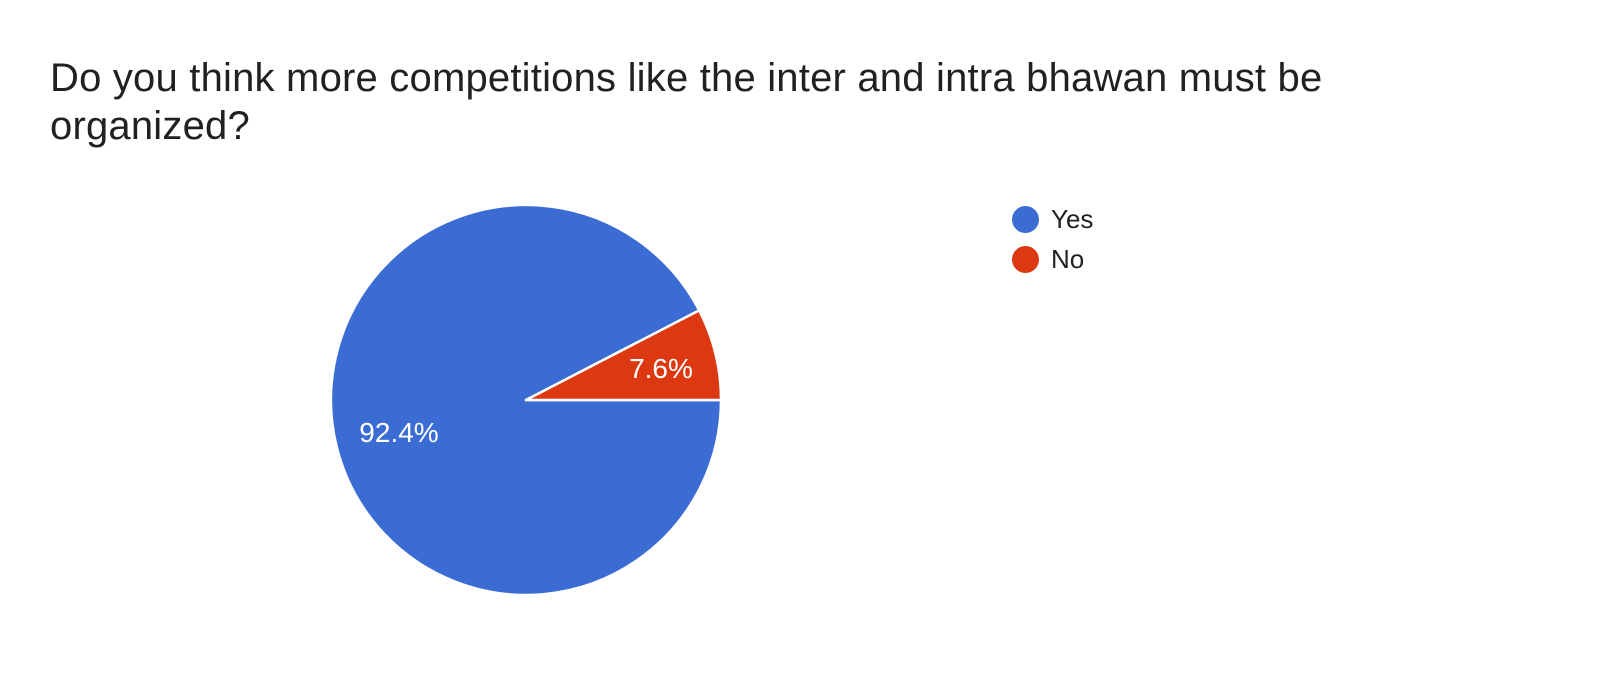 This screenshot has width=1600, height=673. I want to click on pie-slice-label-yes: 92.4%, so click(398, 432).